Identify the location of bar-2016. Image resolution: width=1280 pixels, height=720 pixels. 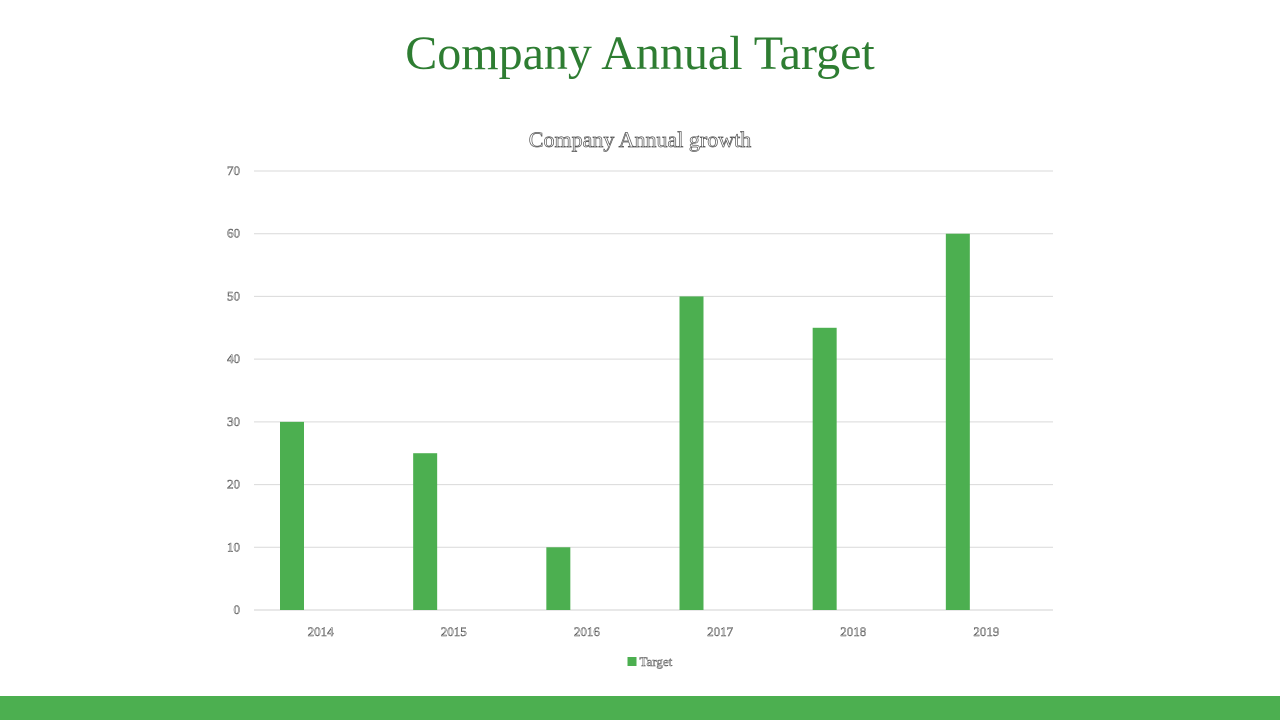
(558, 578).